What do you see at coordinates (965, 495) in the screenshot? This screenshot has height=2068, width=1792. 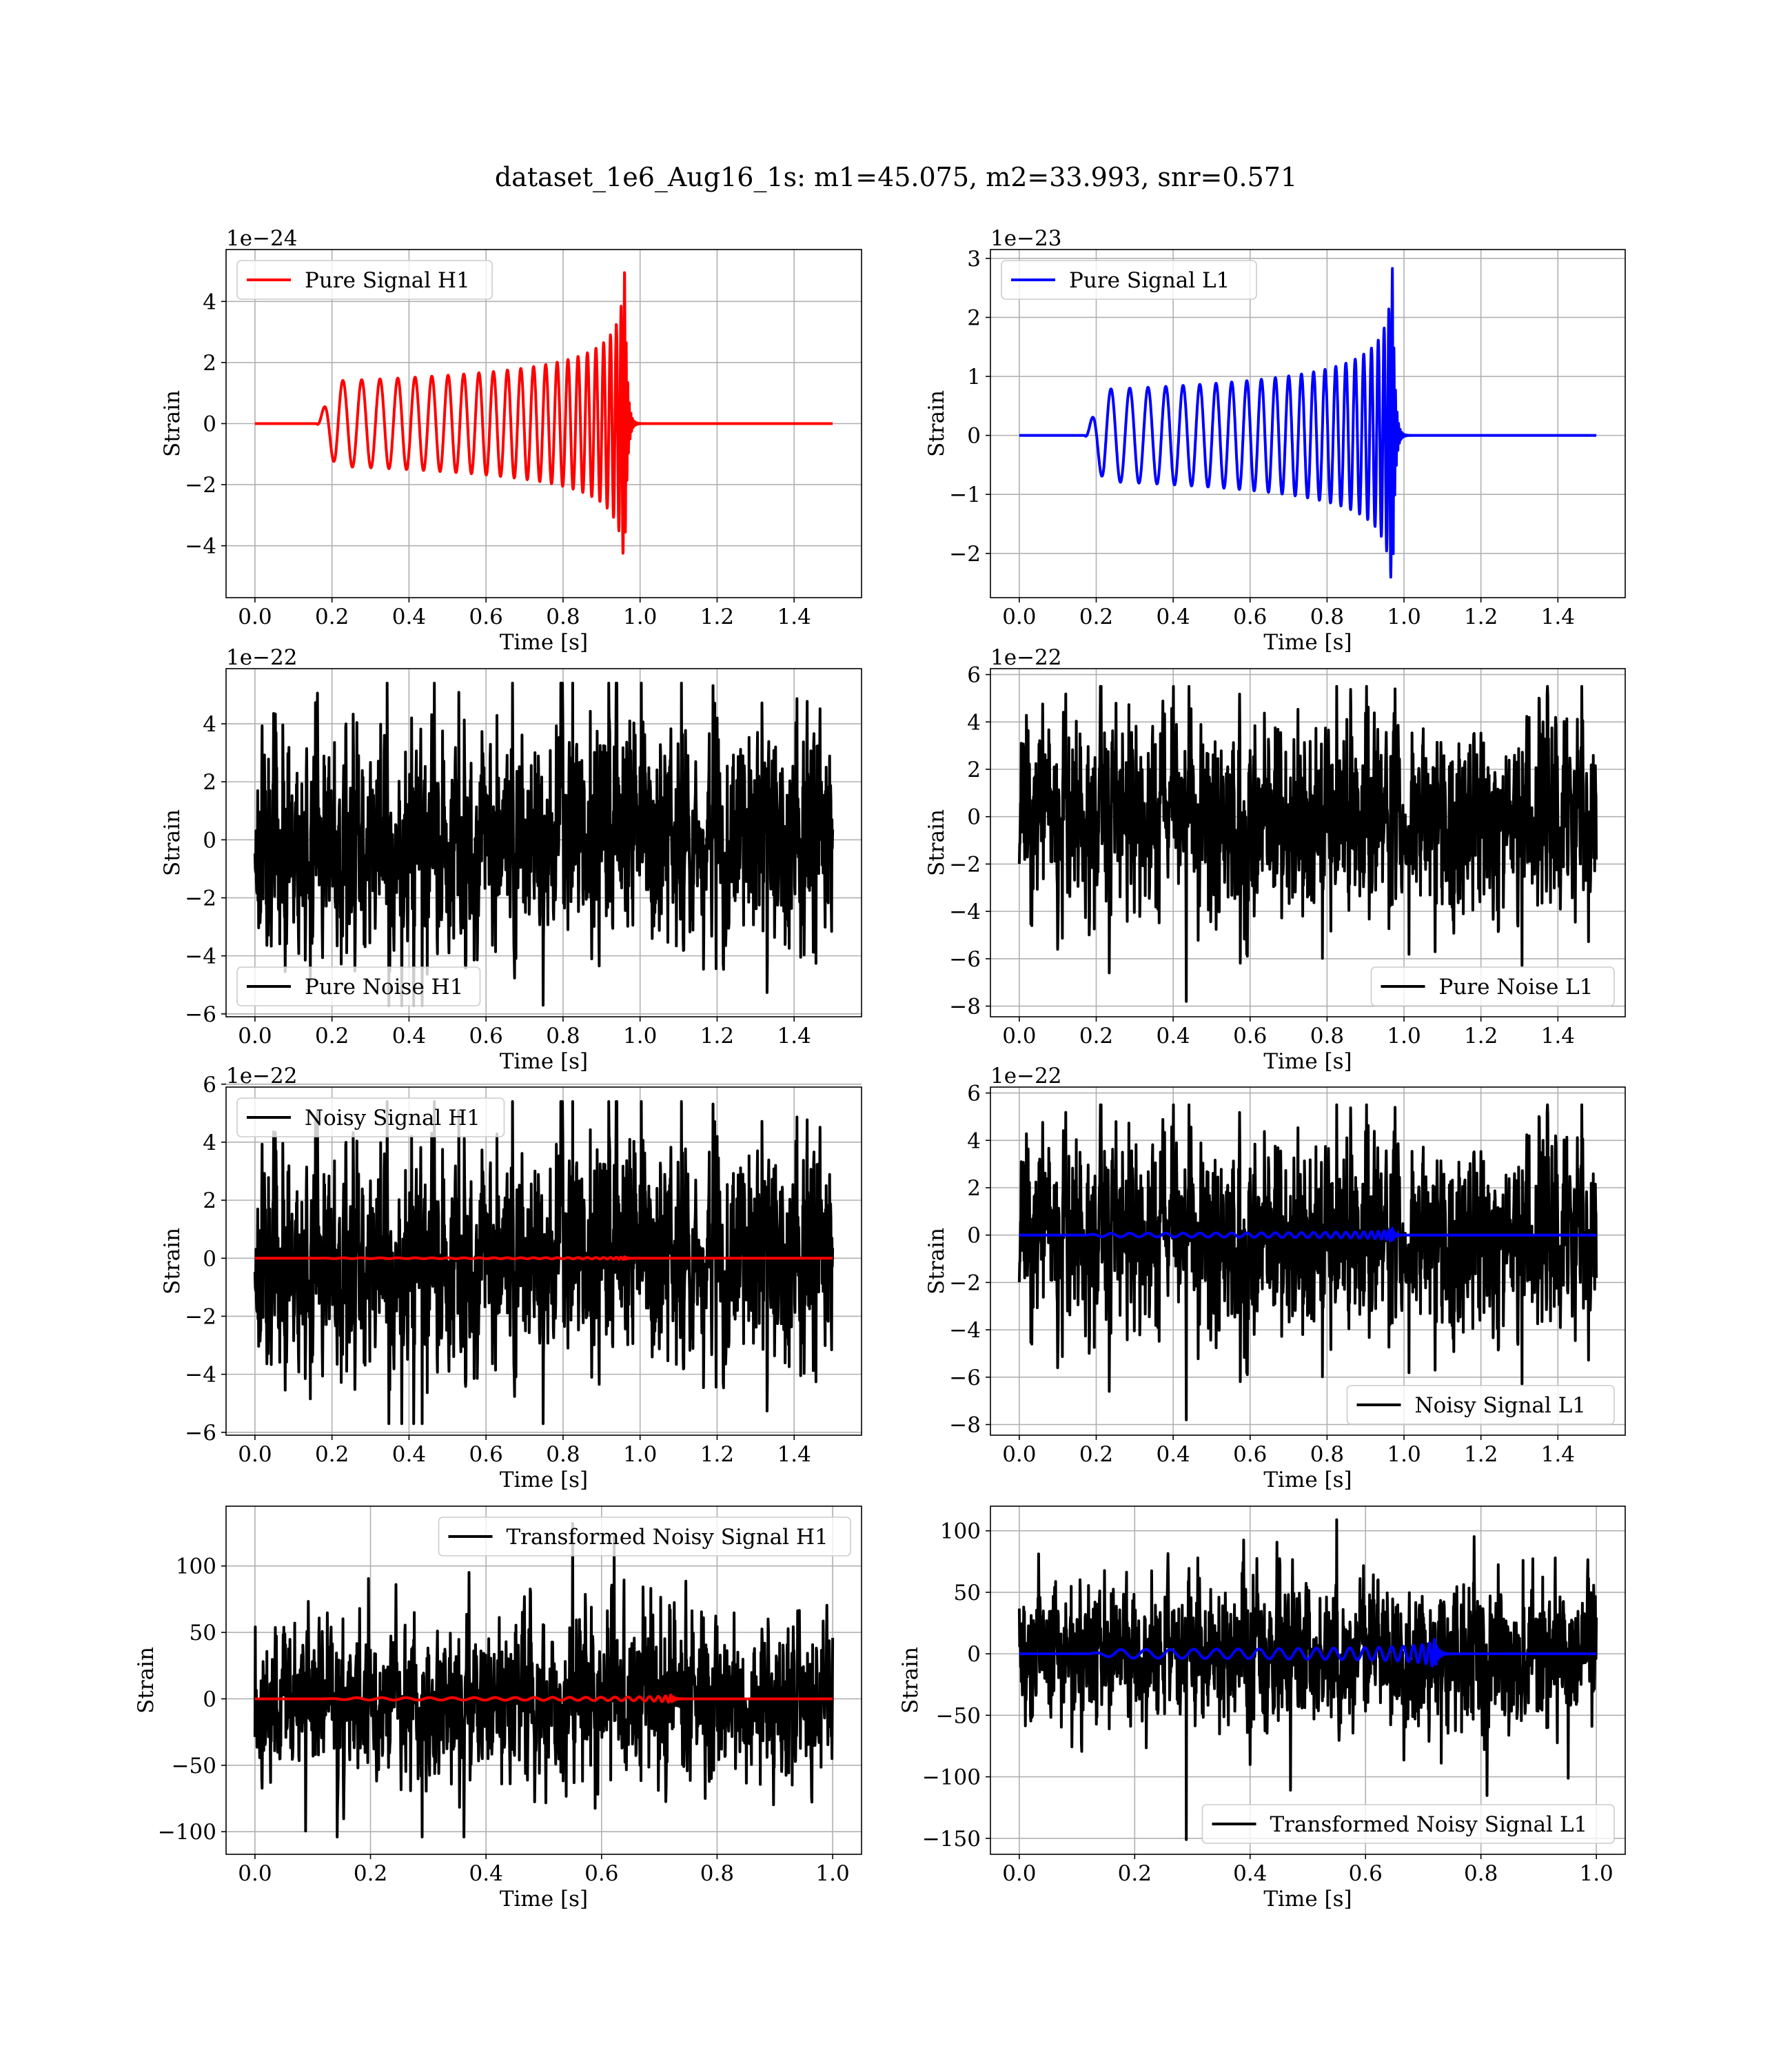 I see `y-tick-label: −1` at bounding box center [965, 495].